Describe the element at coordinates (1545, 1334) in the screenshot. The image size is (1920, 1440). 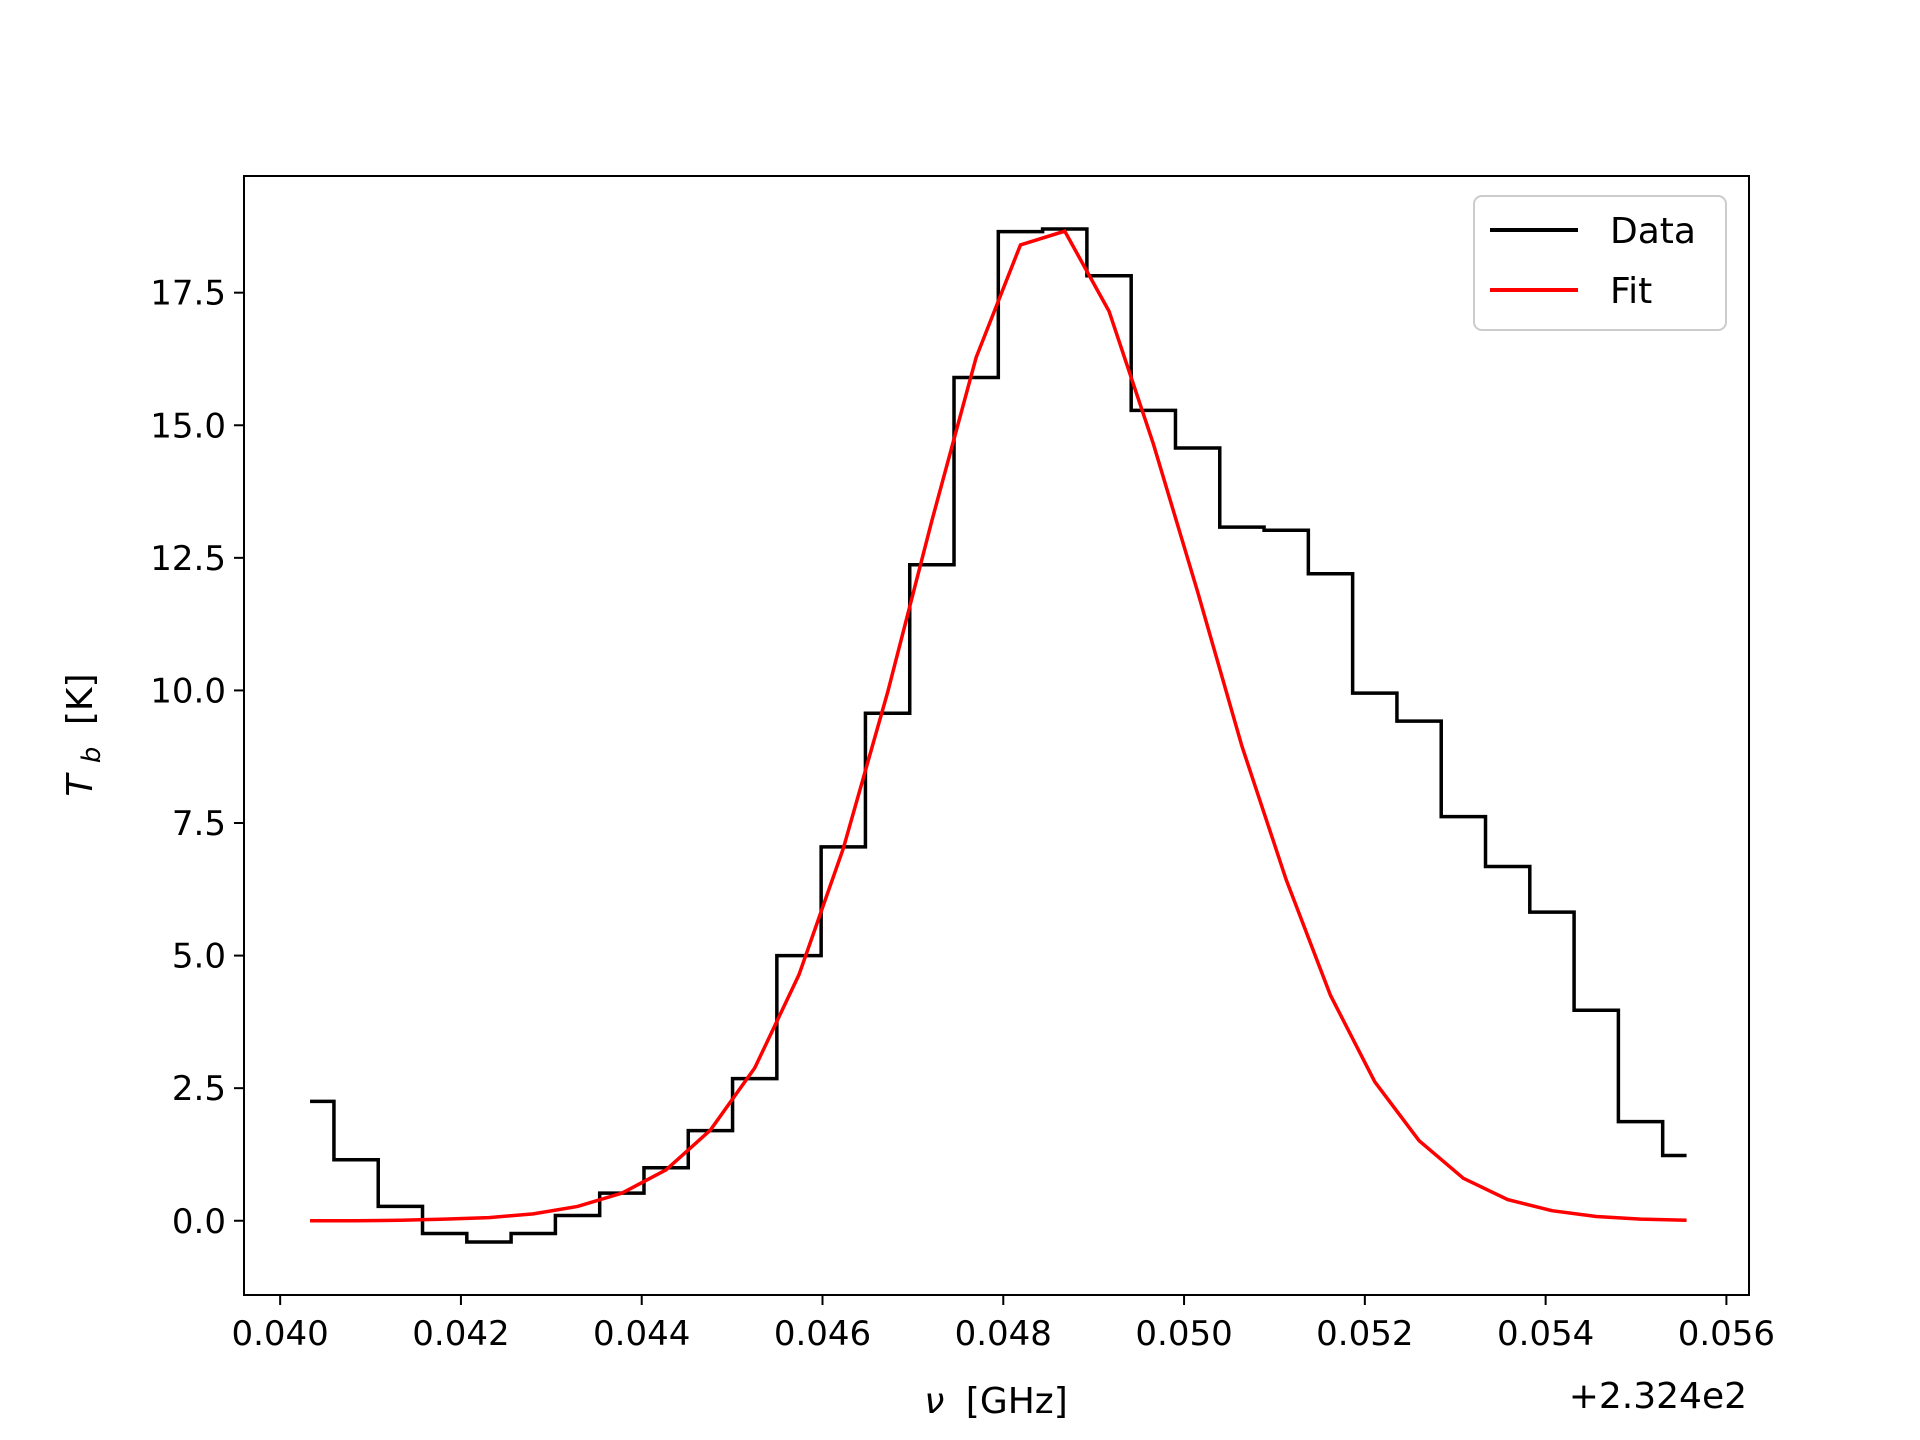
I see `x-tick-label: 0.054` at that location.